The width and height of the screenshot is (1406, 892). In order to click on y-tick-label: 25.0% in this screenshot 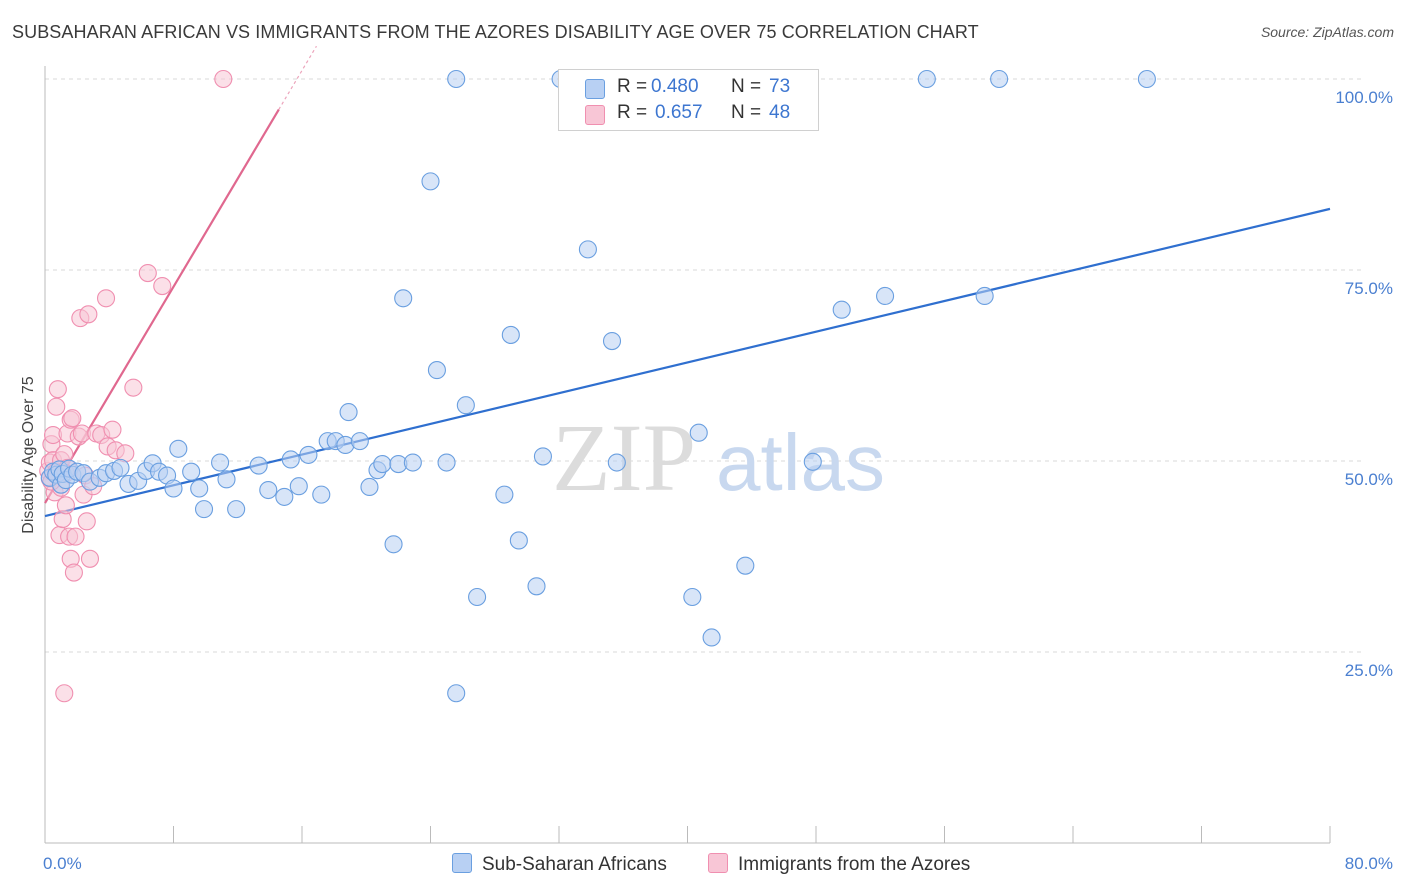, I will do `click(1369, 670)`.